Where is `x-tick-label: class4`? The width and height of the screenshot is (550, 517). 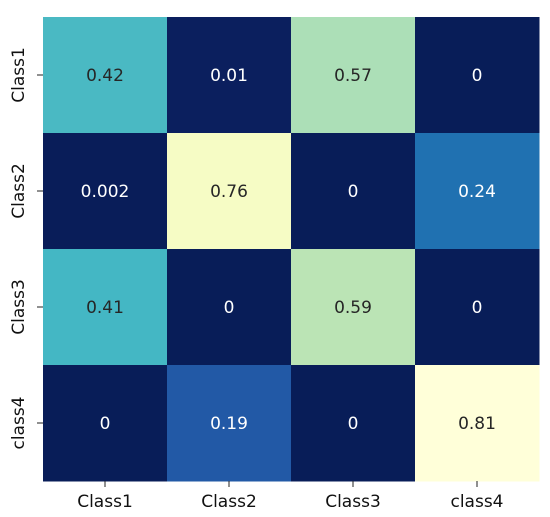 x-tick-label: class4 is located at coordinates (476, 502).